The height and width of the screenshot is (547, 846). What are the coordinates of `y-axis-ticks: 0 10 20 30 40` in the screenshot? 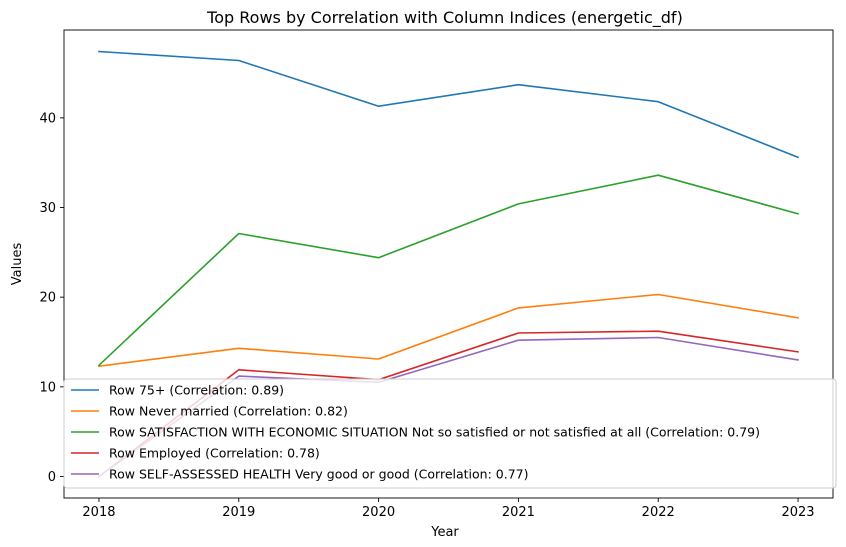 It's located at (51, 298).